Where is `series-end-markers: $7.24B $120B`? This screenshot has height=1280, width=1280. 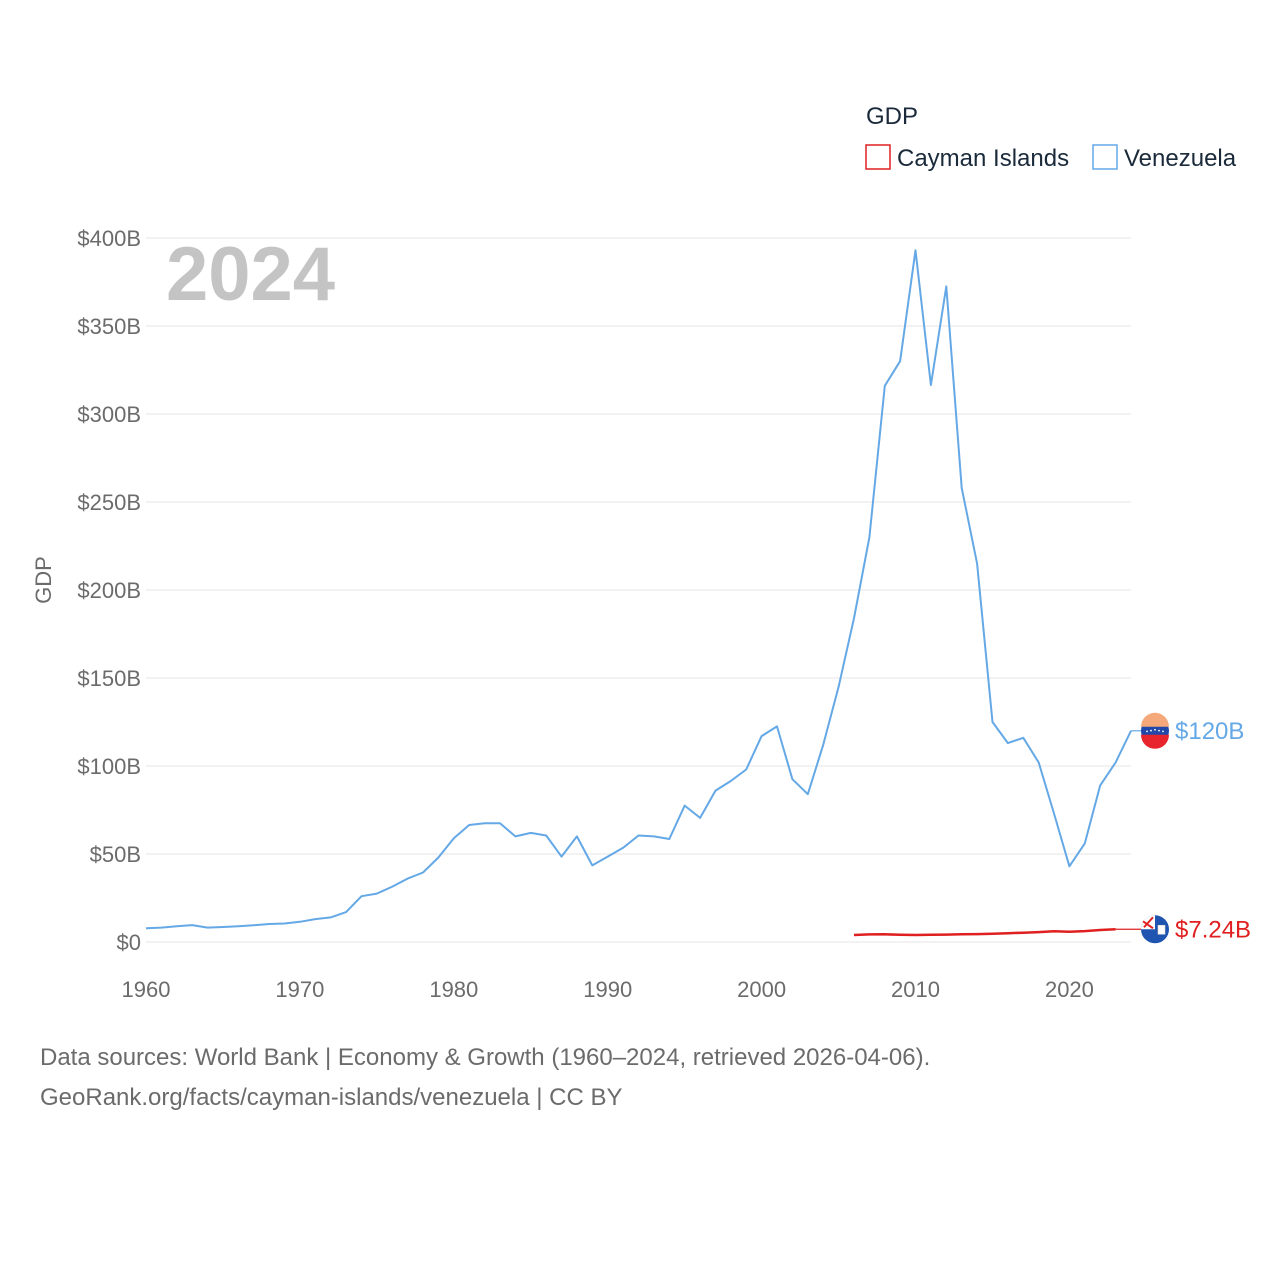
series-end-markers: $7.24B $120B is located at coordinates (1183, 828).